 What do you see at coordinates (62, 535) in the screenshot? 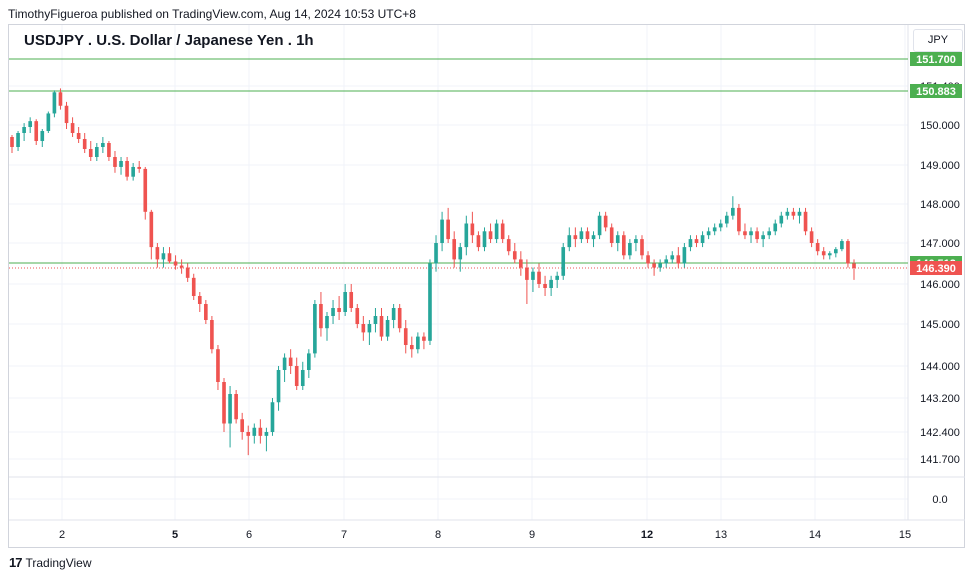
I see `time-tick-label: 2` at bounding box center [62, 535].